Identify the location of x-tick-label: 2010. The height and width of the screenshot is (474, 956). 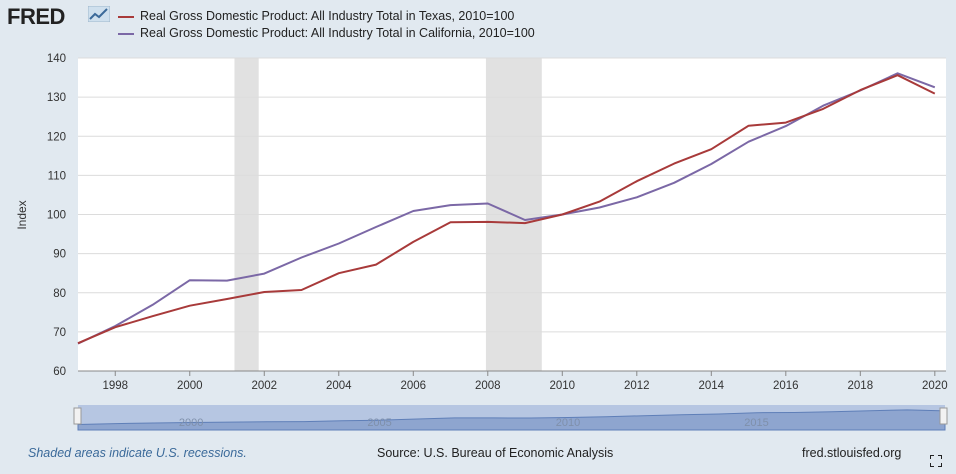
(562, 386).